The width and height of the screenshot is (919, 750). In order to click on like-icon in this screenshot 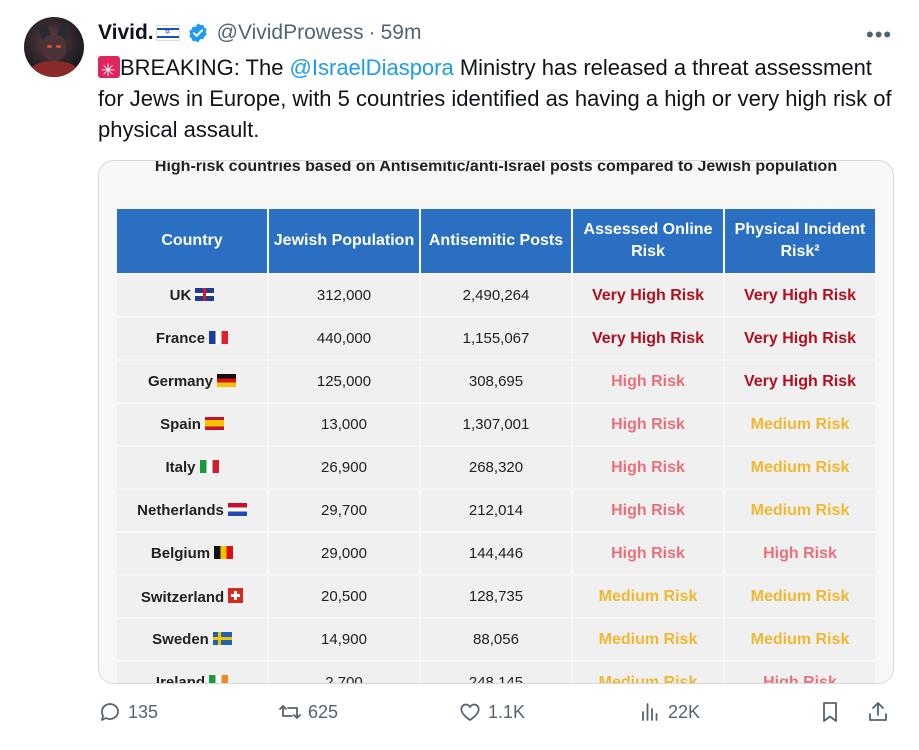, I will do `click(470, 712)`.